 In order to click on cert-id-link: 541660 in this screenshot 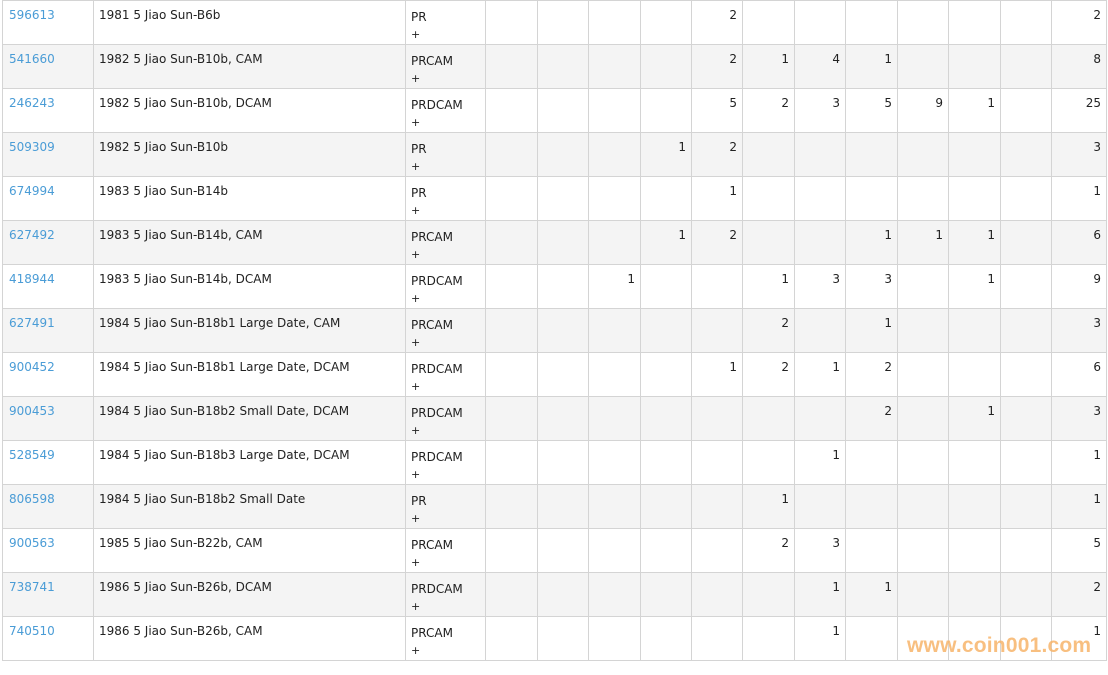, I will do `click(32, 59)`.